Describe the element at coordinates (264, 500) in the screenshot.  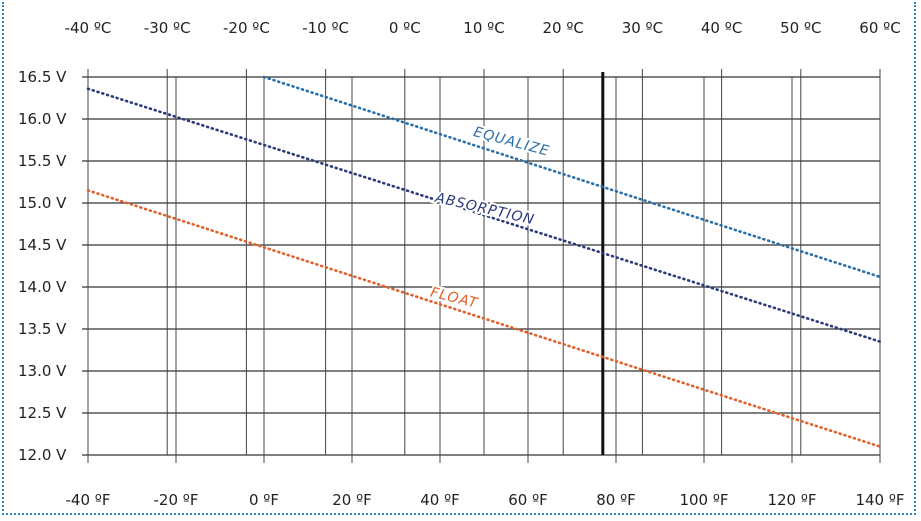
I see `x-bottom-tick-label: 0 ºF` at that location.